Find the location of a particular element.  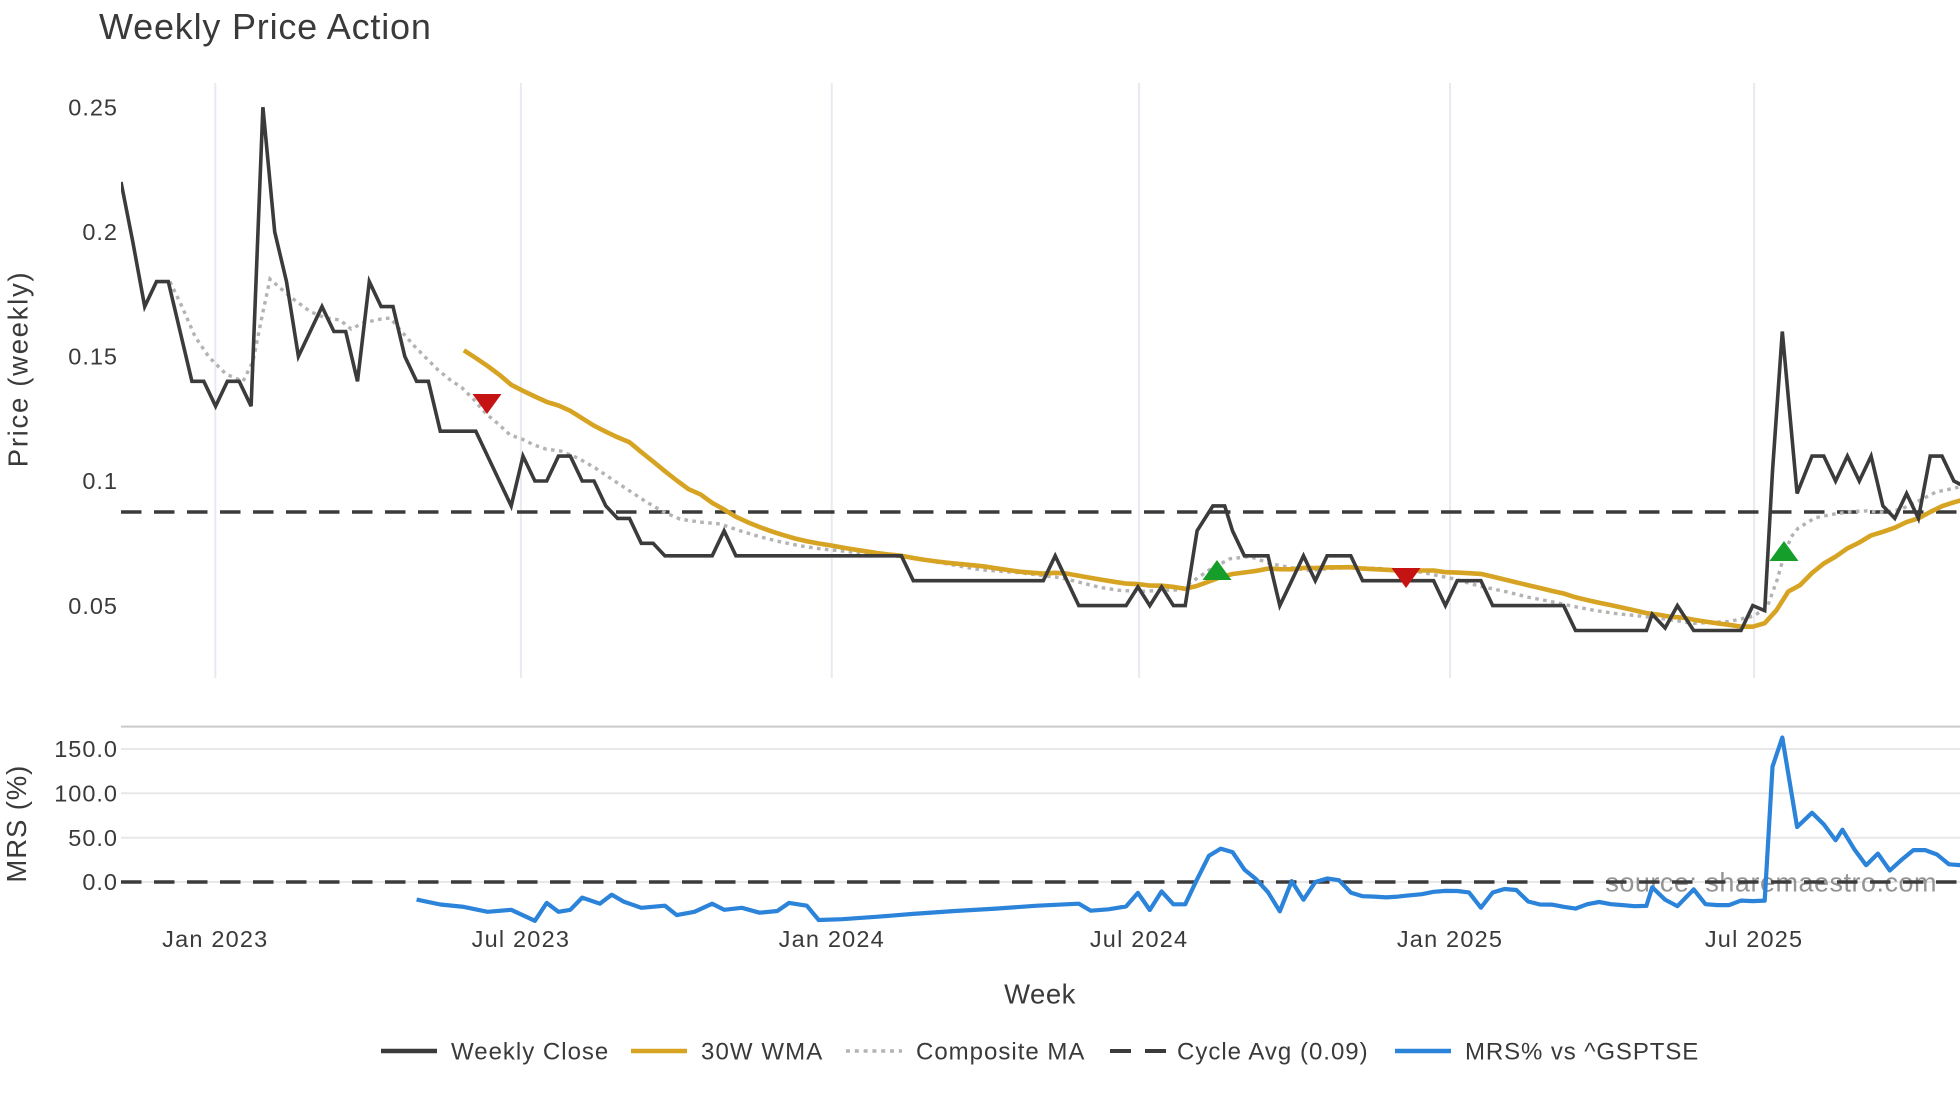

svg-text: Week is located at coordinates (1040, 994).